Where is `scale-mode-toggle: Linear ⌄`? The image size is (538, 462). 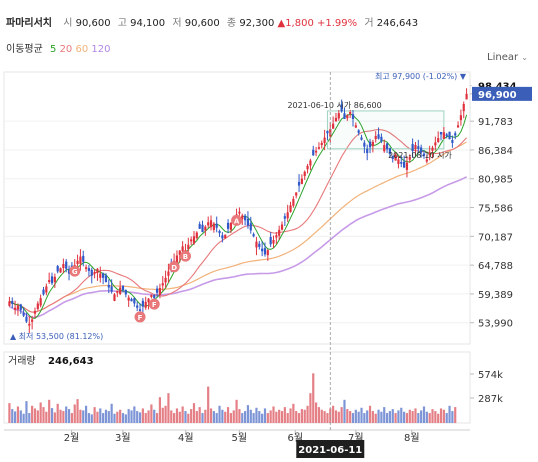 scale-mode-toggle: Linear ⌄ is located at coordinates (507, 57).